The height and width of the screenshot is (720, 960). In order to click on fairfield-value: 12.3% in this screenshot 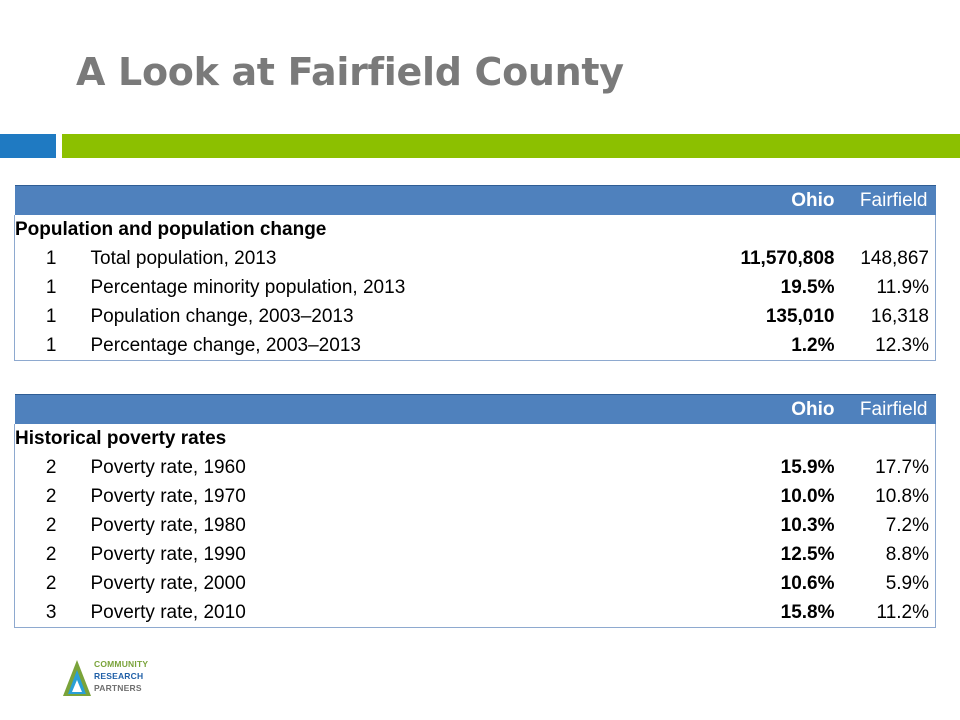, I will do `click(888, 346)`.